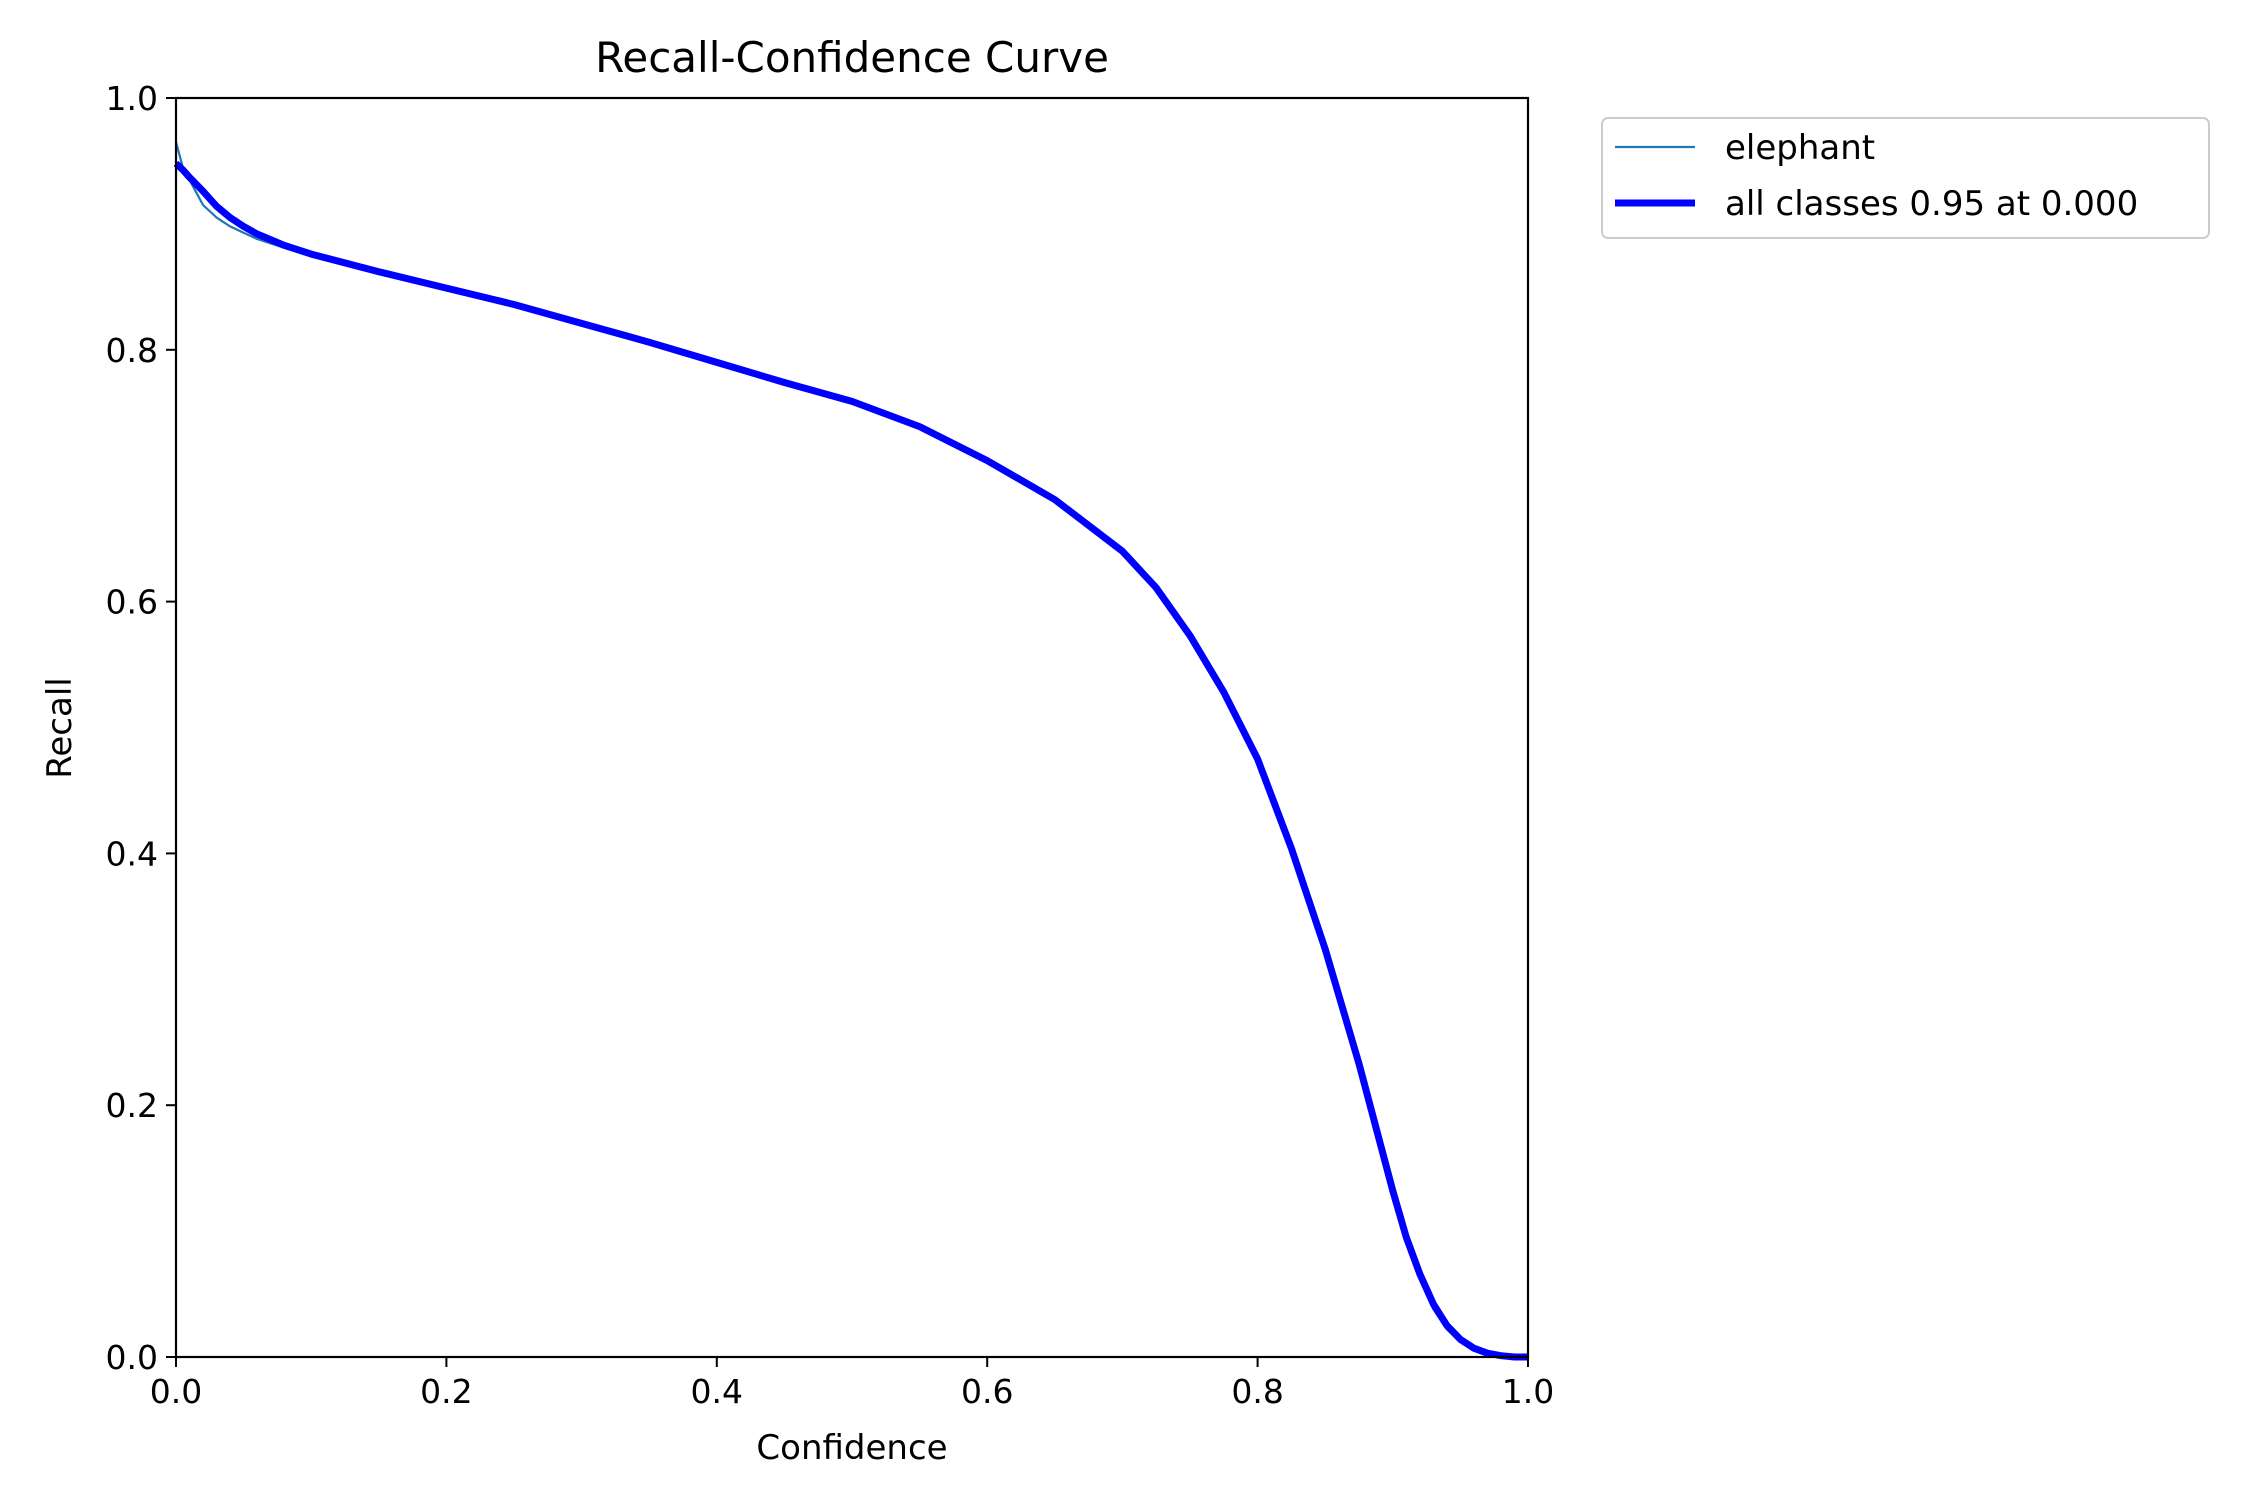 The image size is (2250, 1500). What do you see at coordinates (132, 853) in the screenshot?
I see `y-tick-label: 0.4` at bounding box center [132, 853].